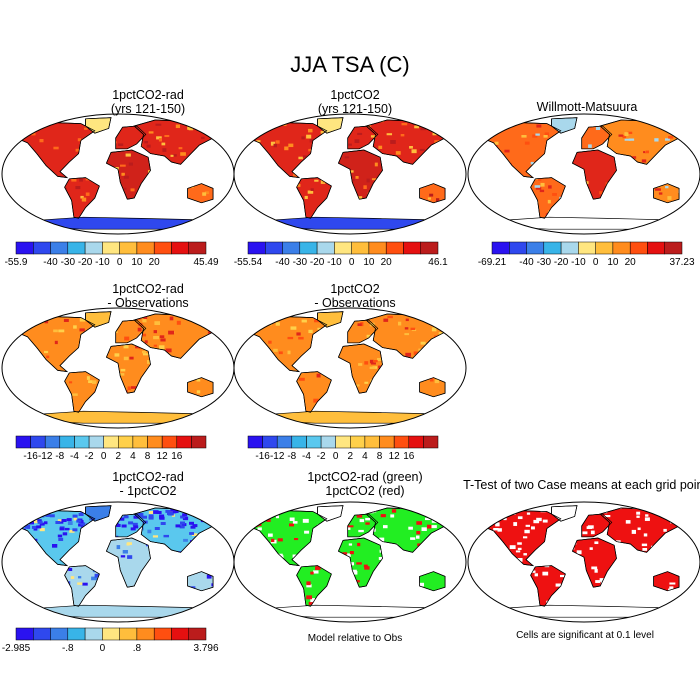  I want to click on colorbar-tick-label: -2, so click(89, 456).